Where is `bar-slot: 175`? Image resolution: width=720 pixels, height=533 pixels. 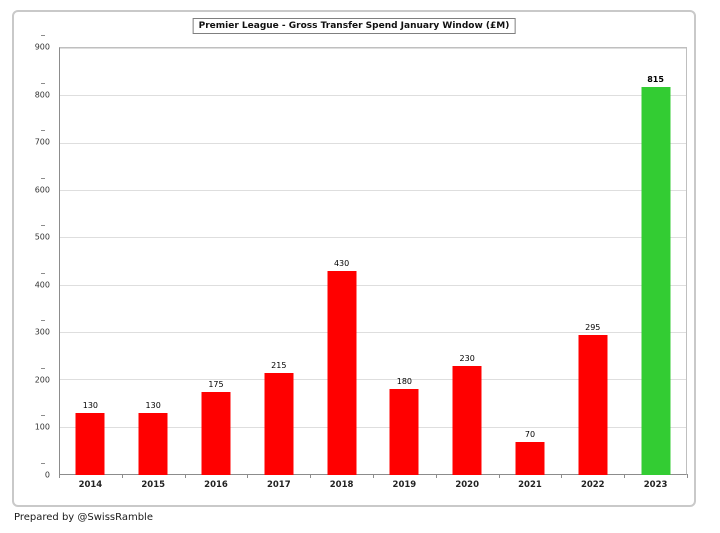 bar-slot: 175 is located at coordinates (216, 261).